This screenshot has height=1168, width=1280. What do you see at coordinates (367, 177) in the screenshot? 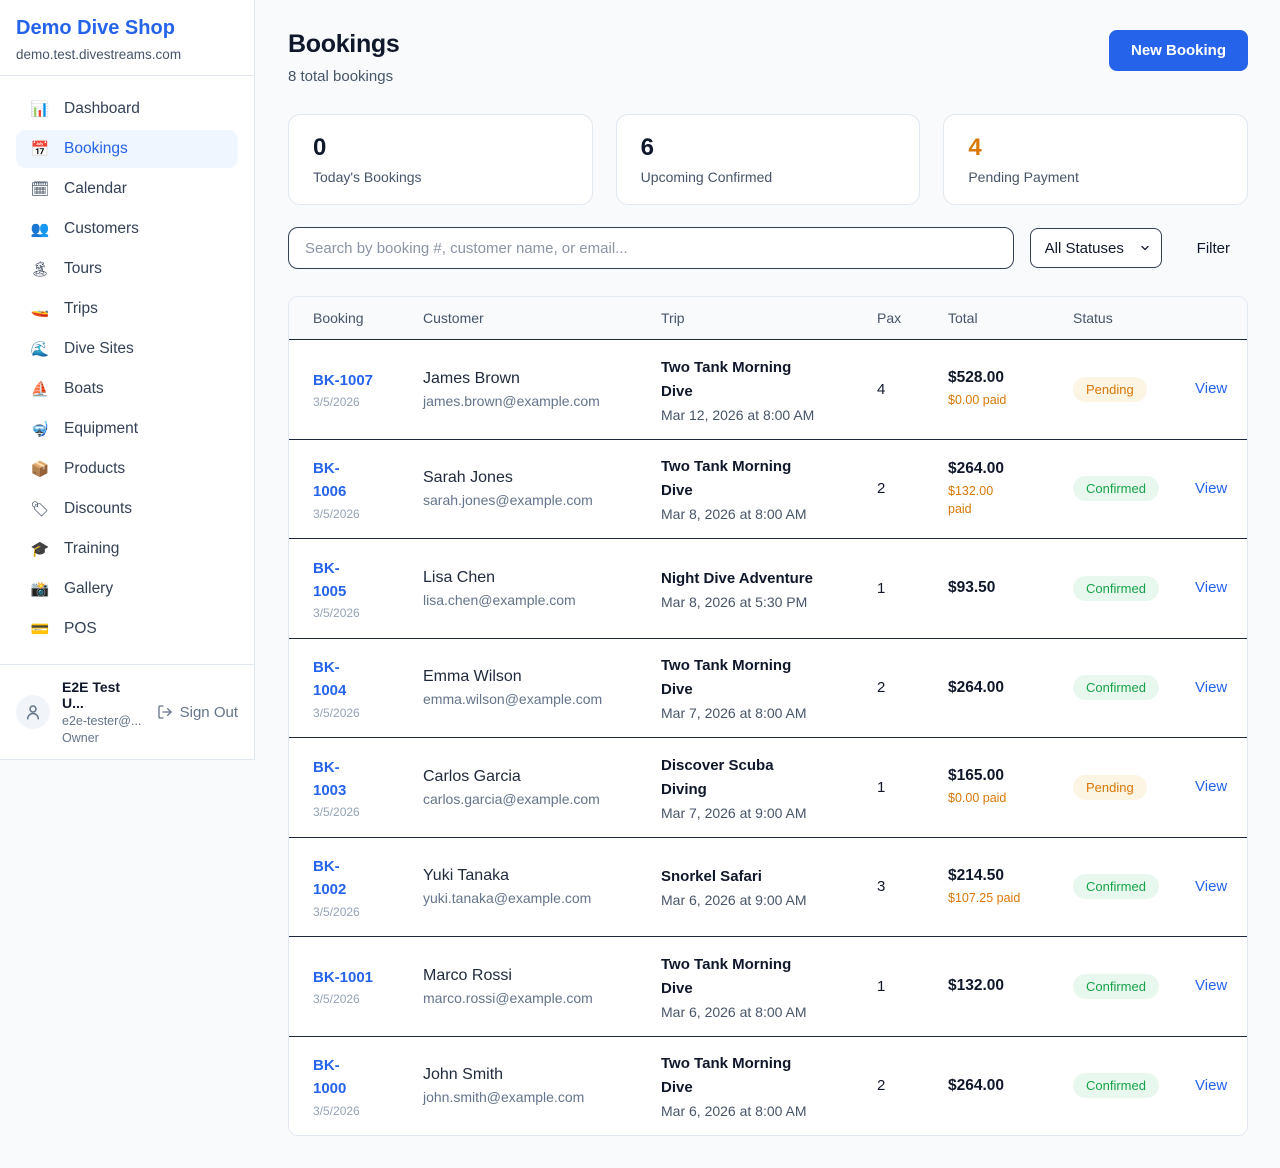
I see `stat-label: Today's Bookings` at bounding box center [367, 177].